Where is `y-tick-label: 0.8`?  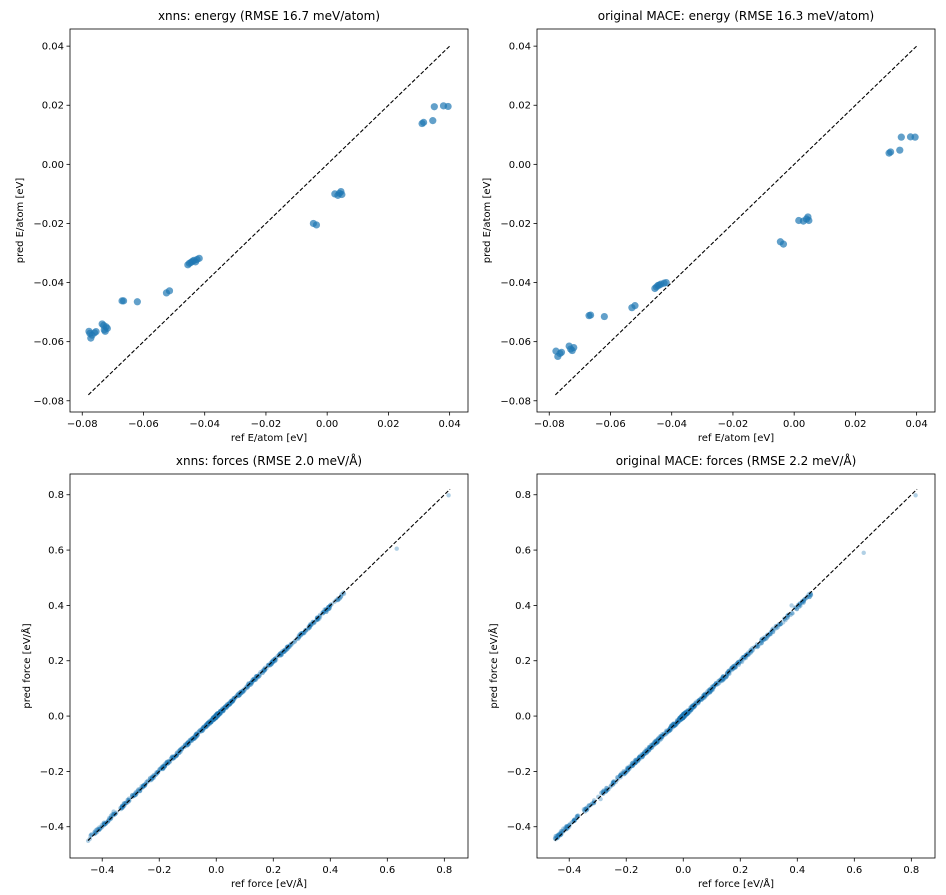
y-tick-label: 0.8 is located at coordinates (56, 495).